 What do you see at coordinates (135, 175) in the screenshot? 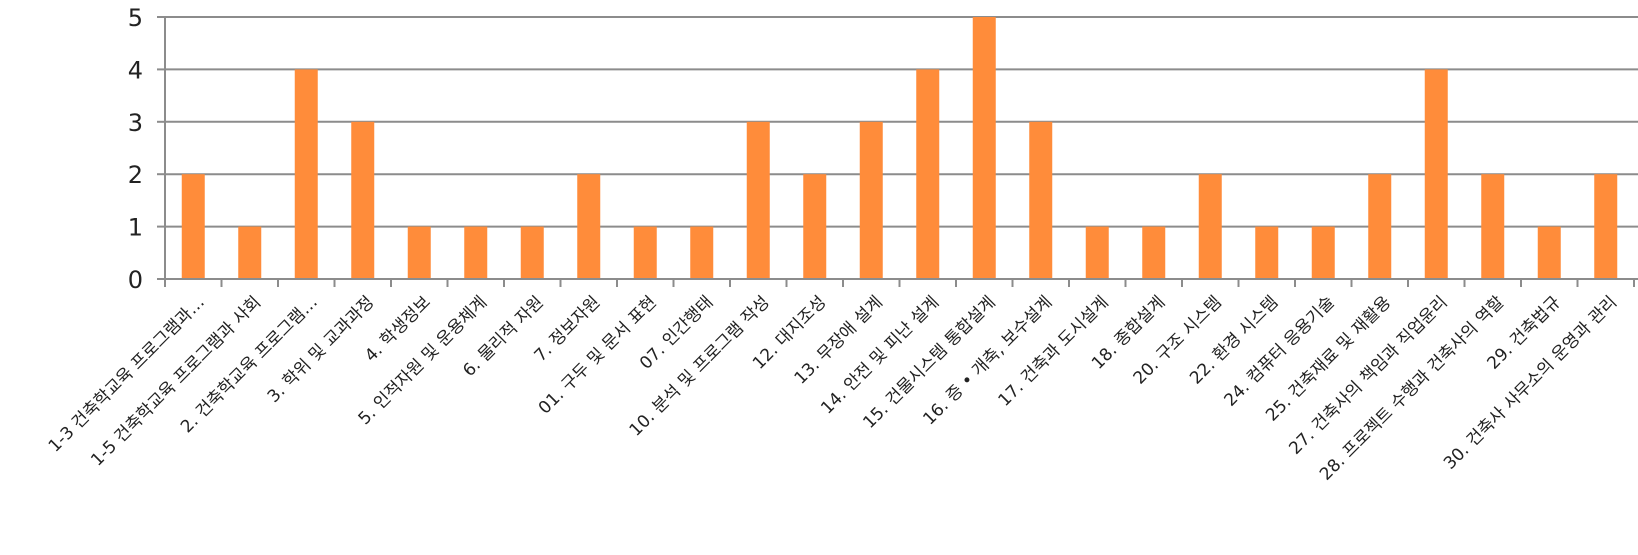
I see `y-tick-label: 2` at bounding box center [135, 175].